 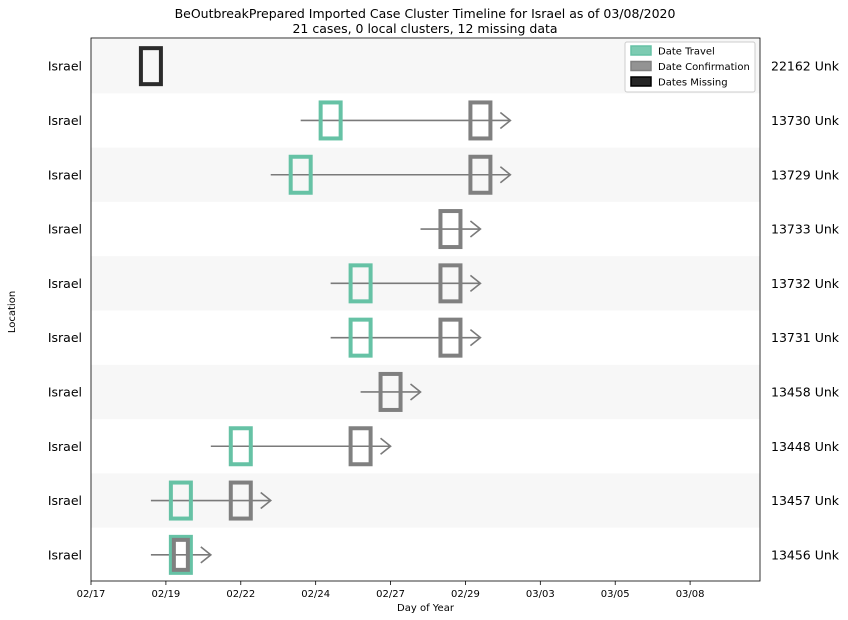 What do you see at coordinates (805, 229) in the screenshot?
I see `case-label: 13733 Unk` at bounding box center [805, 229].